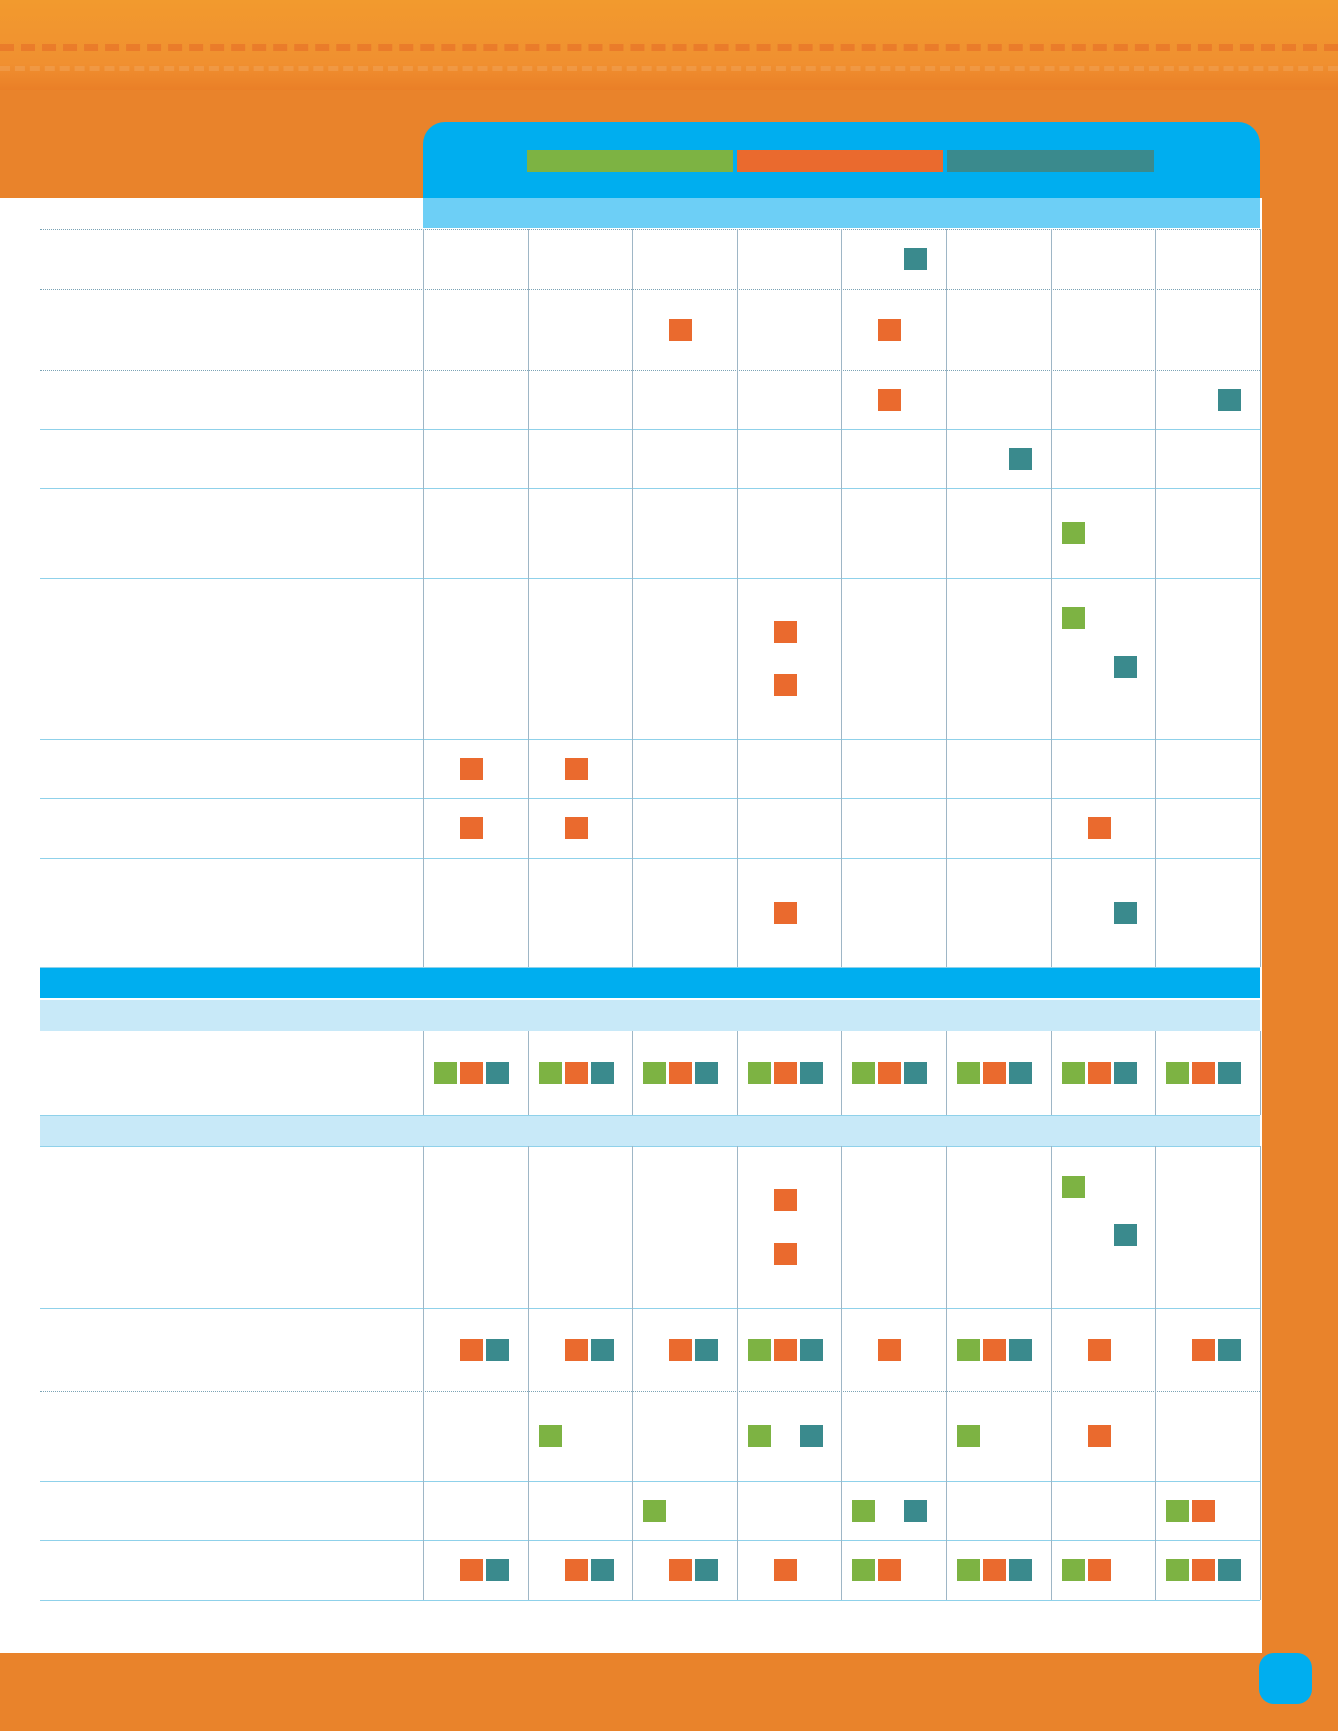 This screenshot has height=1731, width=1338. What do you see at coordinates (840, 161) in the screenshot?
I see `legend-bar-orange` at bounding box center [840, 161].